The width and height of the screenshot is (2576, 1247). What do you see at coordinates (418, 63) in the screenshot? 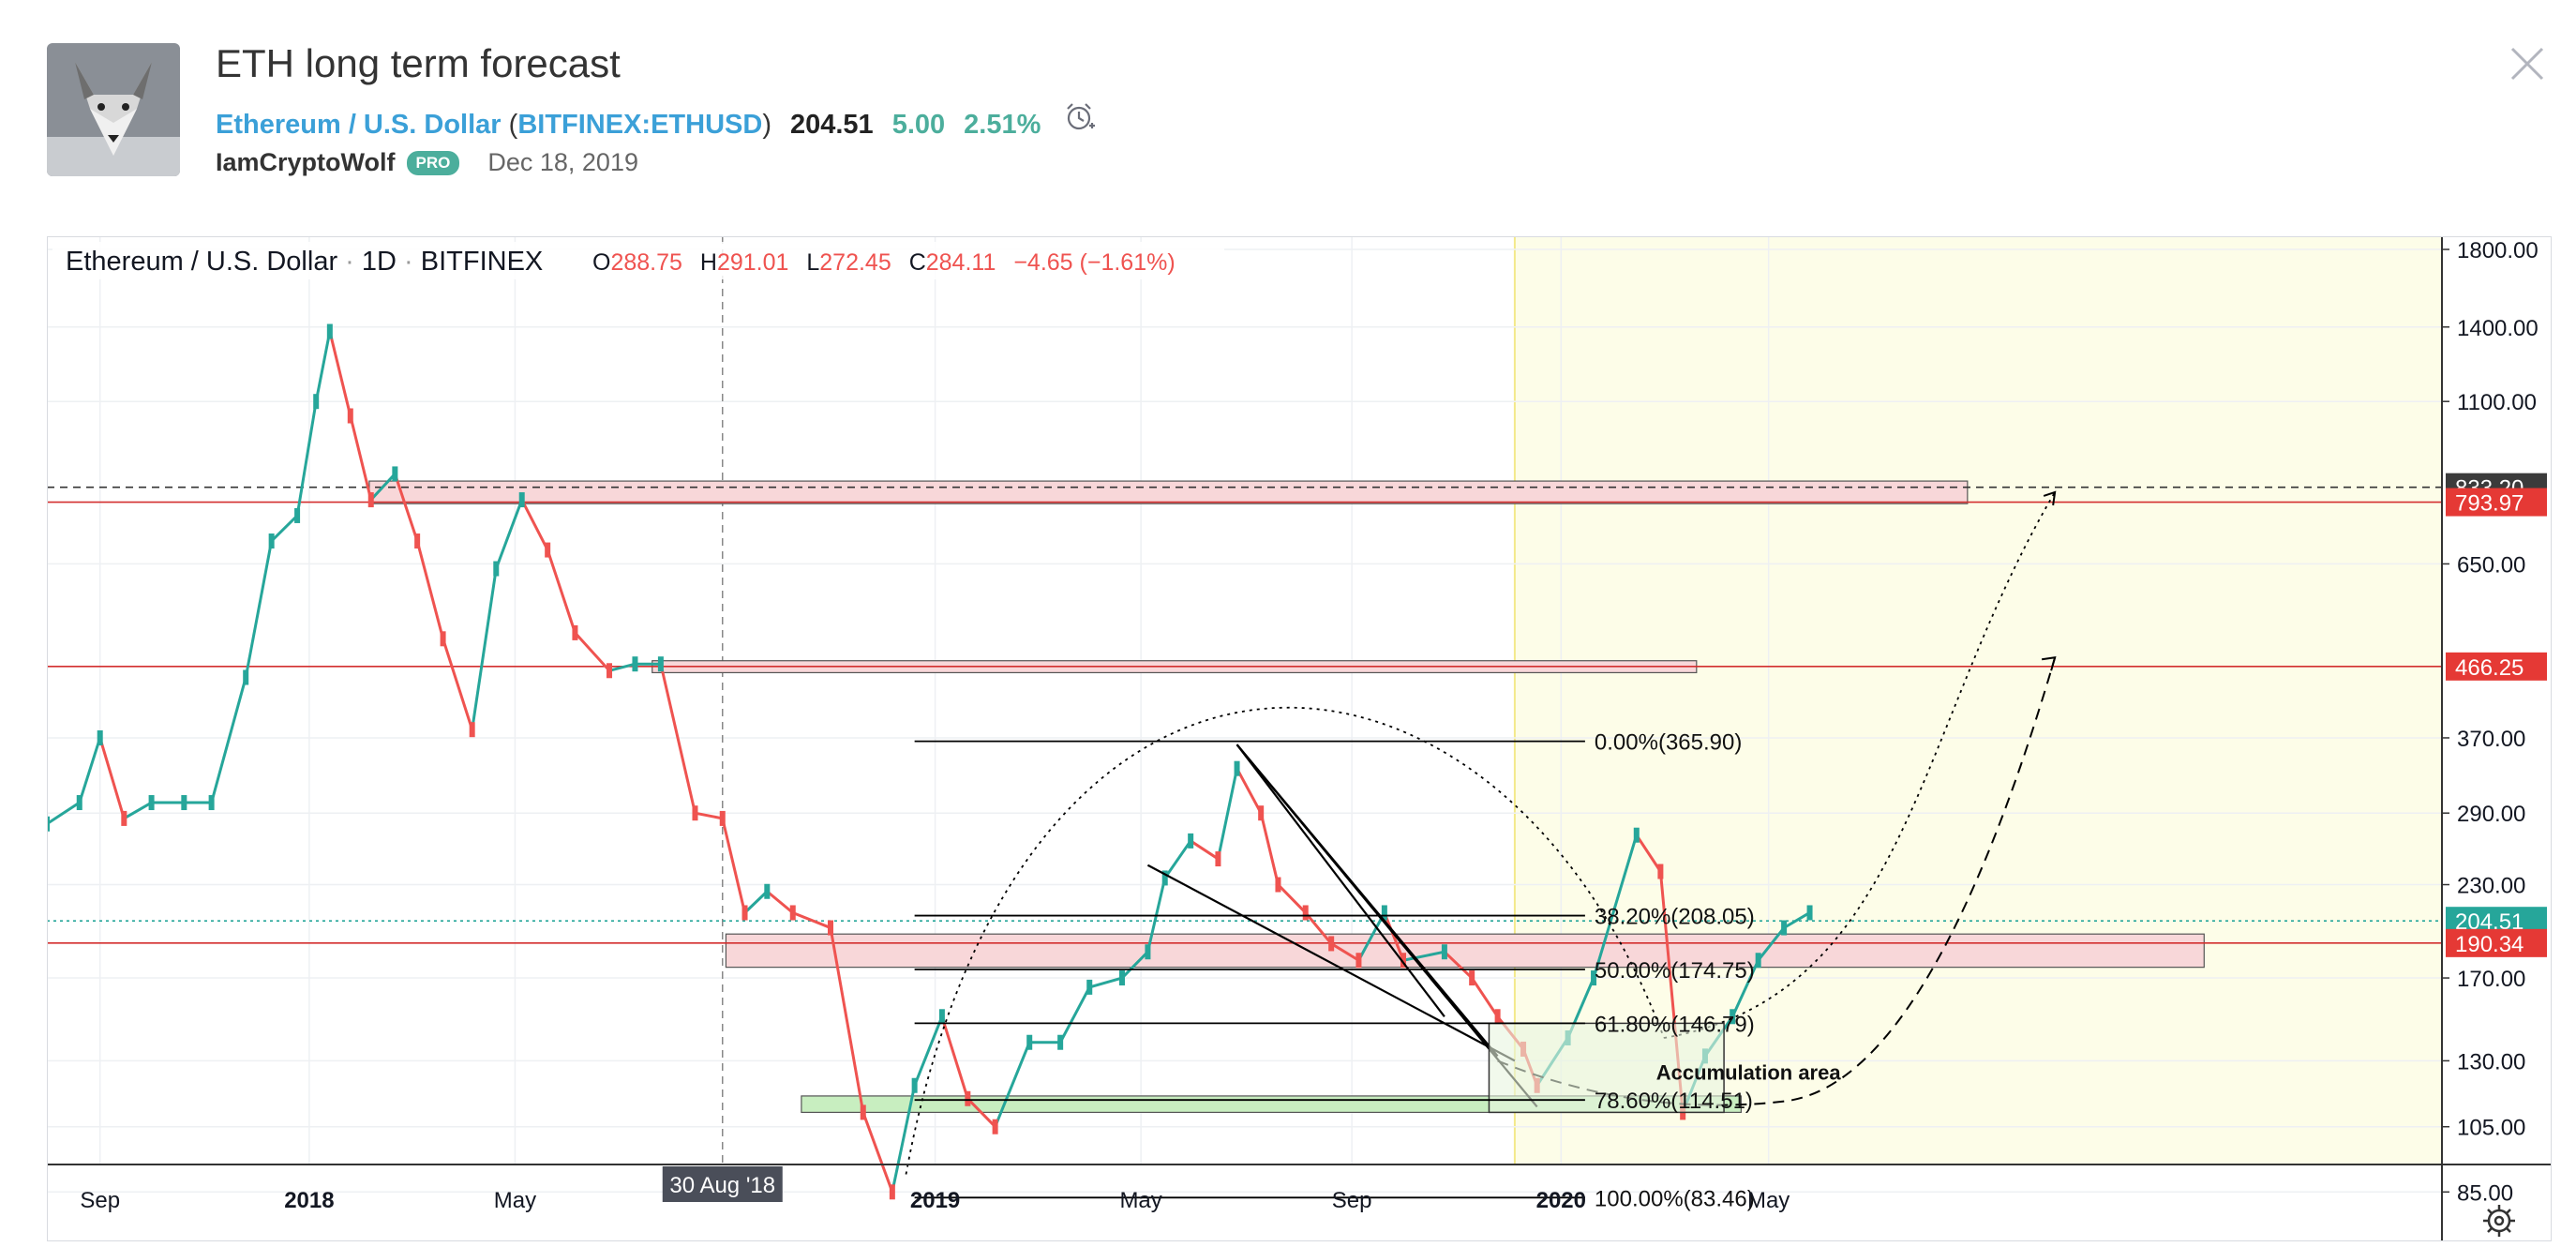
I see `idea-title: ETH long term forecast` at bounding box center [418, 63].